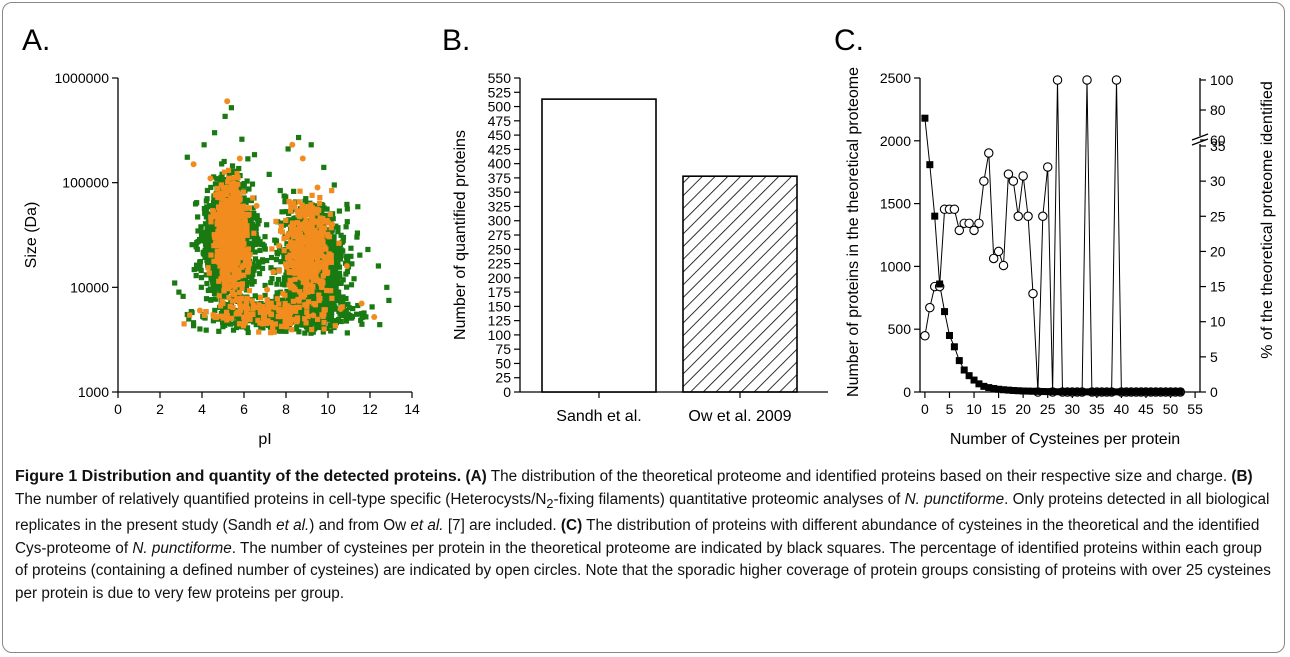 This screenshot has height=657, width=1290. I want to click on panel-c-right-tick-label: 35, so click(1218, 146).